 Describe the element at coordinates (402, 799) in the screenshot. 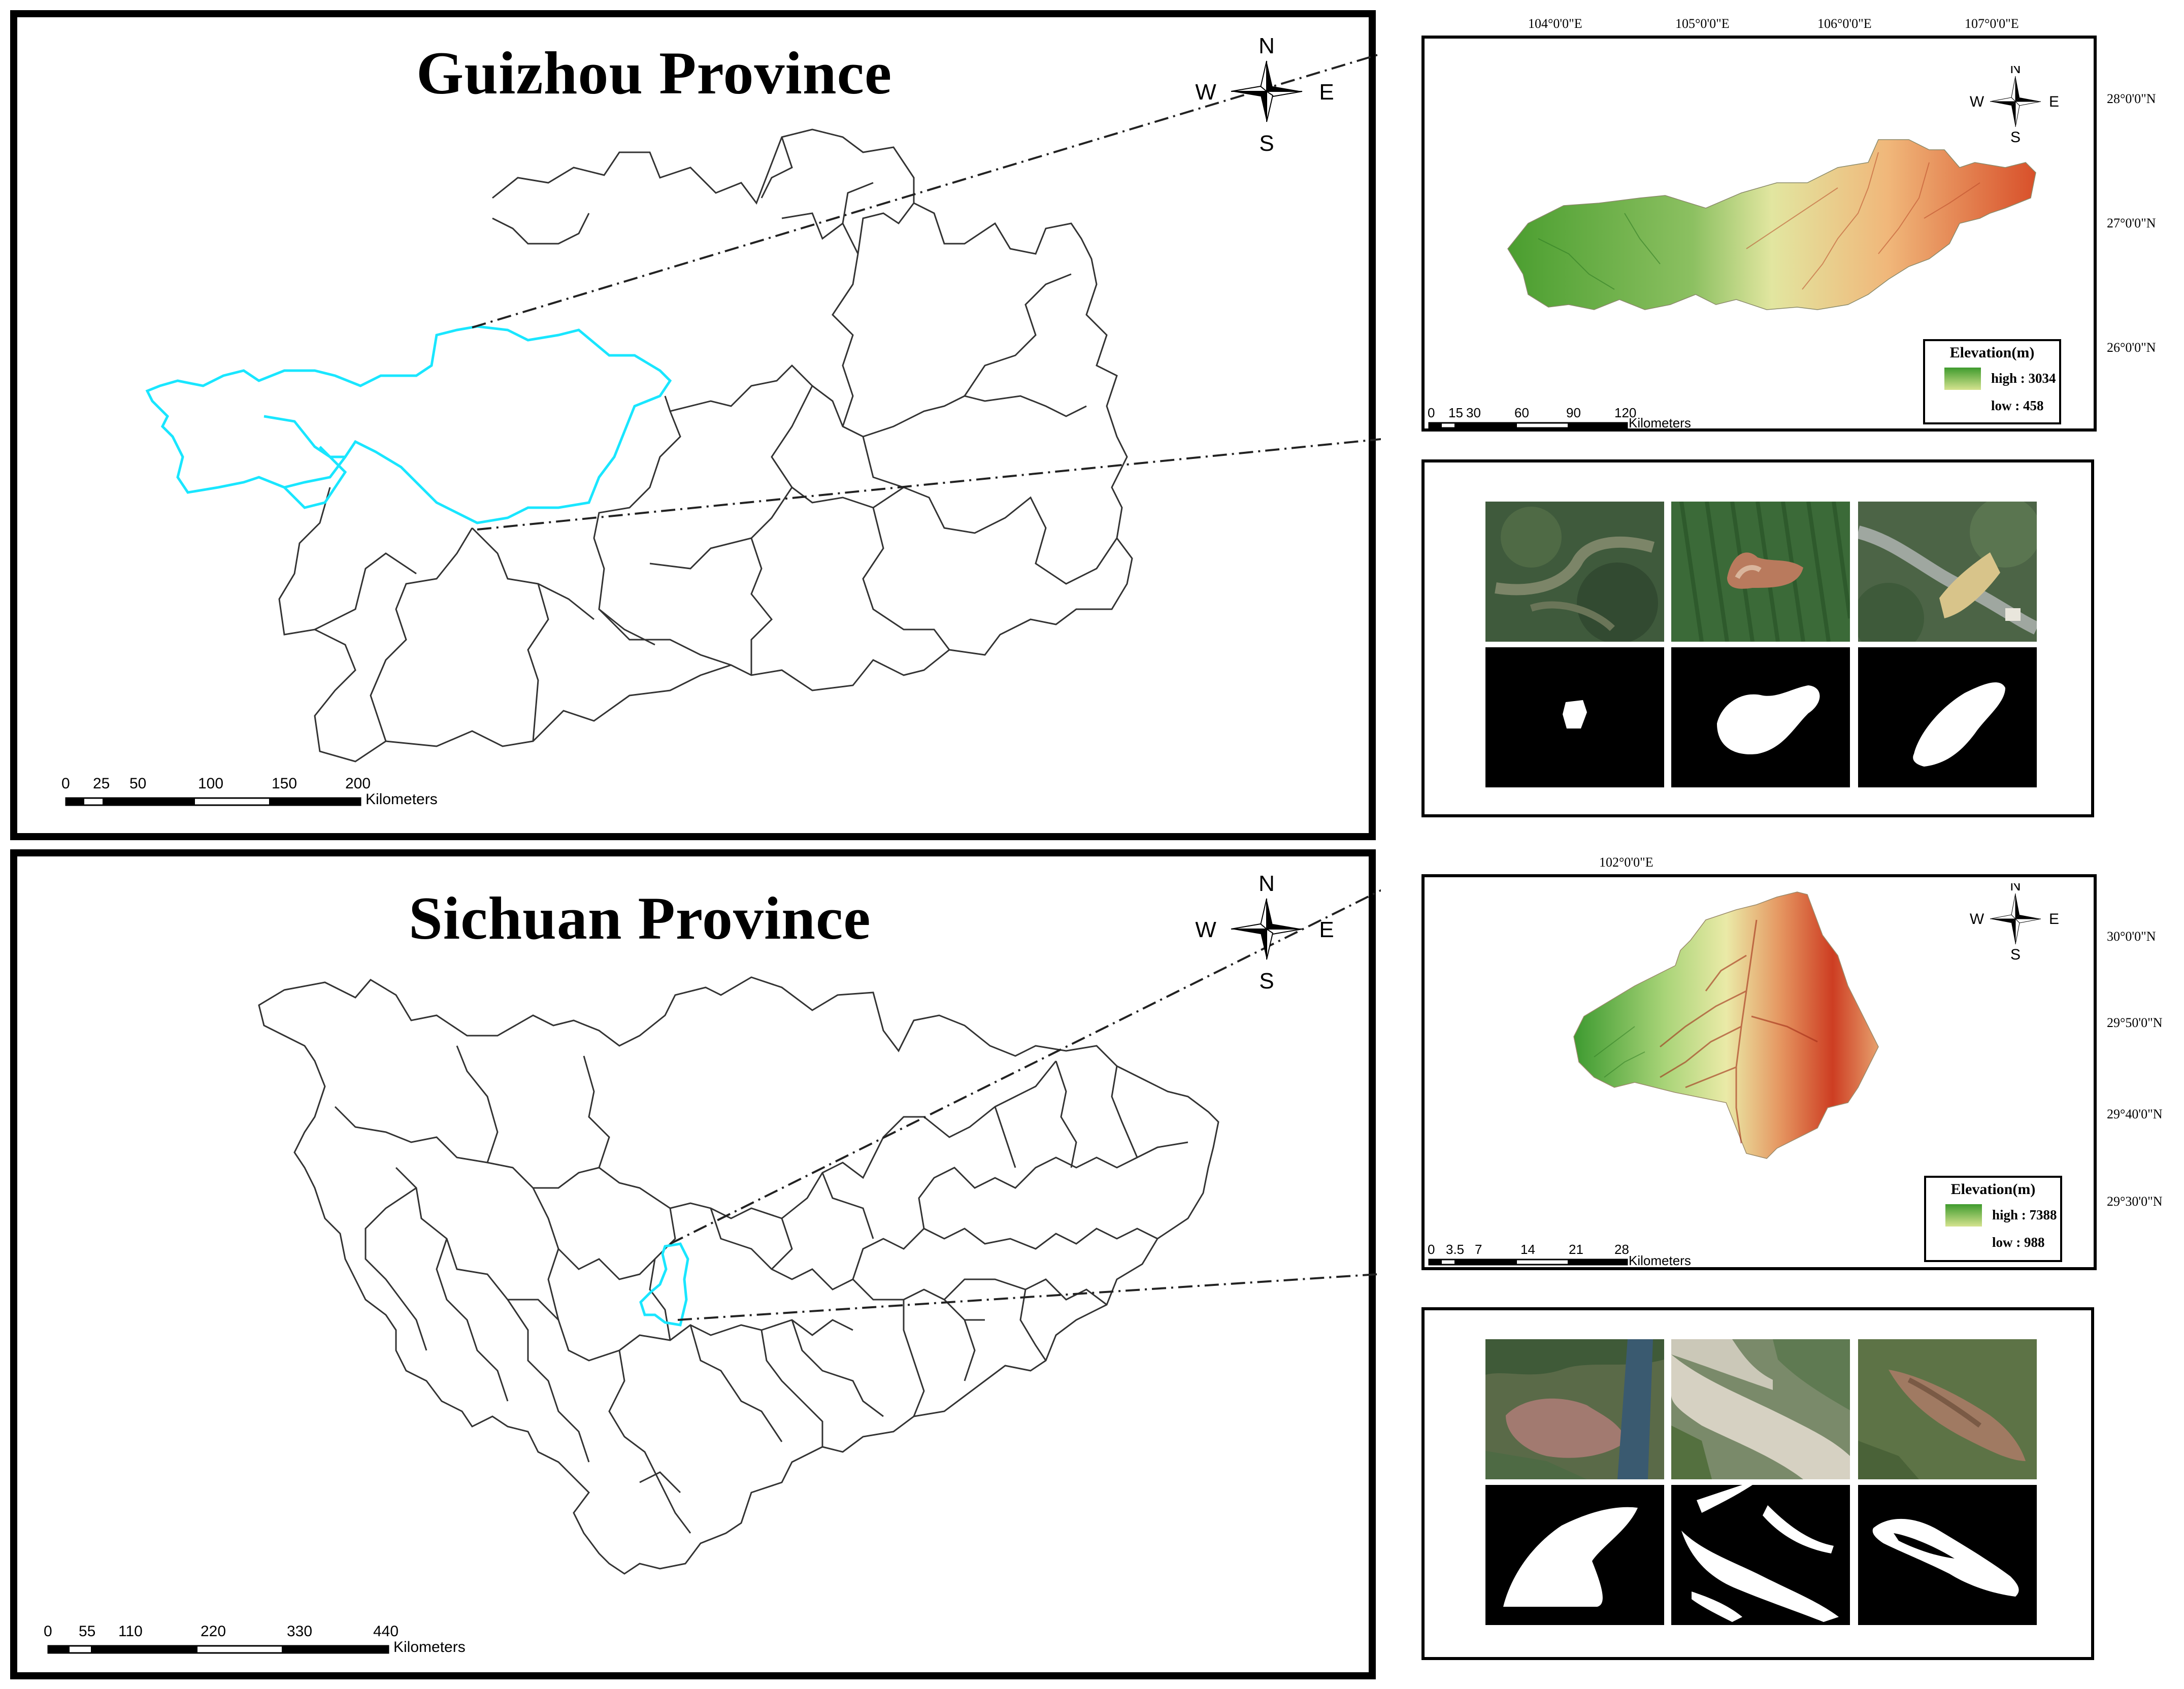

I see `guizhou-scale-unit: Kilometers` at that location.